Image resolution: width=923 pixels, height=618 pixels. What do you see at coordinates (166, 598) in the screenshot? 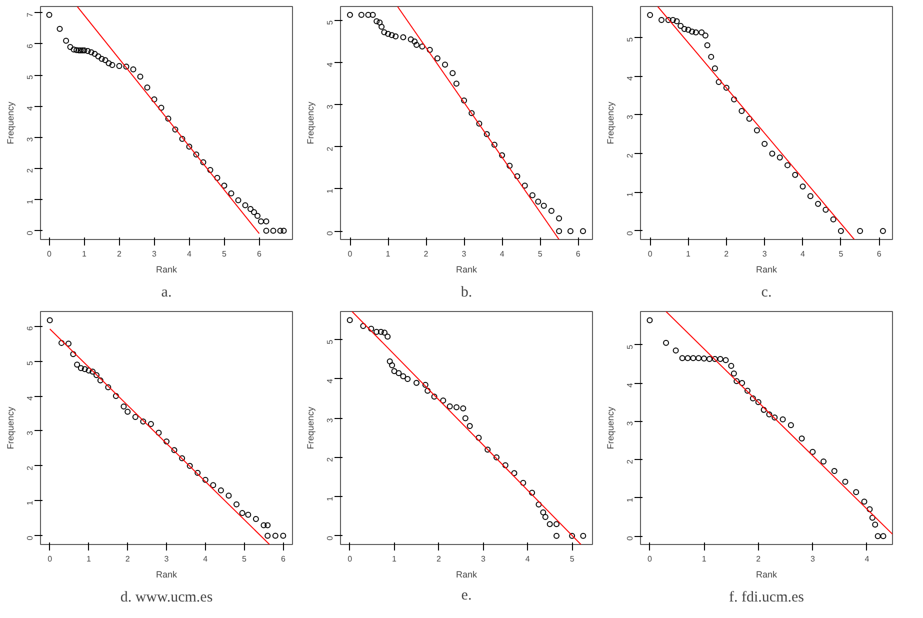
I see `text: d. www.ucm.es` at bounding box center [166, 598].